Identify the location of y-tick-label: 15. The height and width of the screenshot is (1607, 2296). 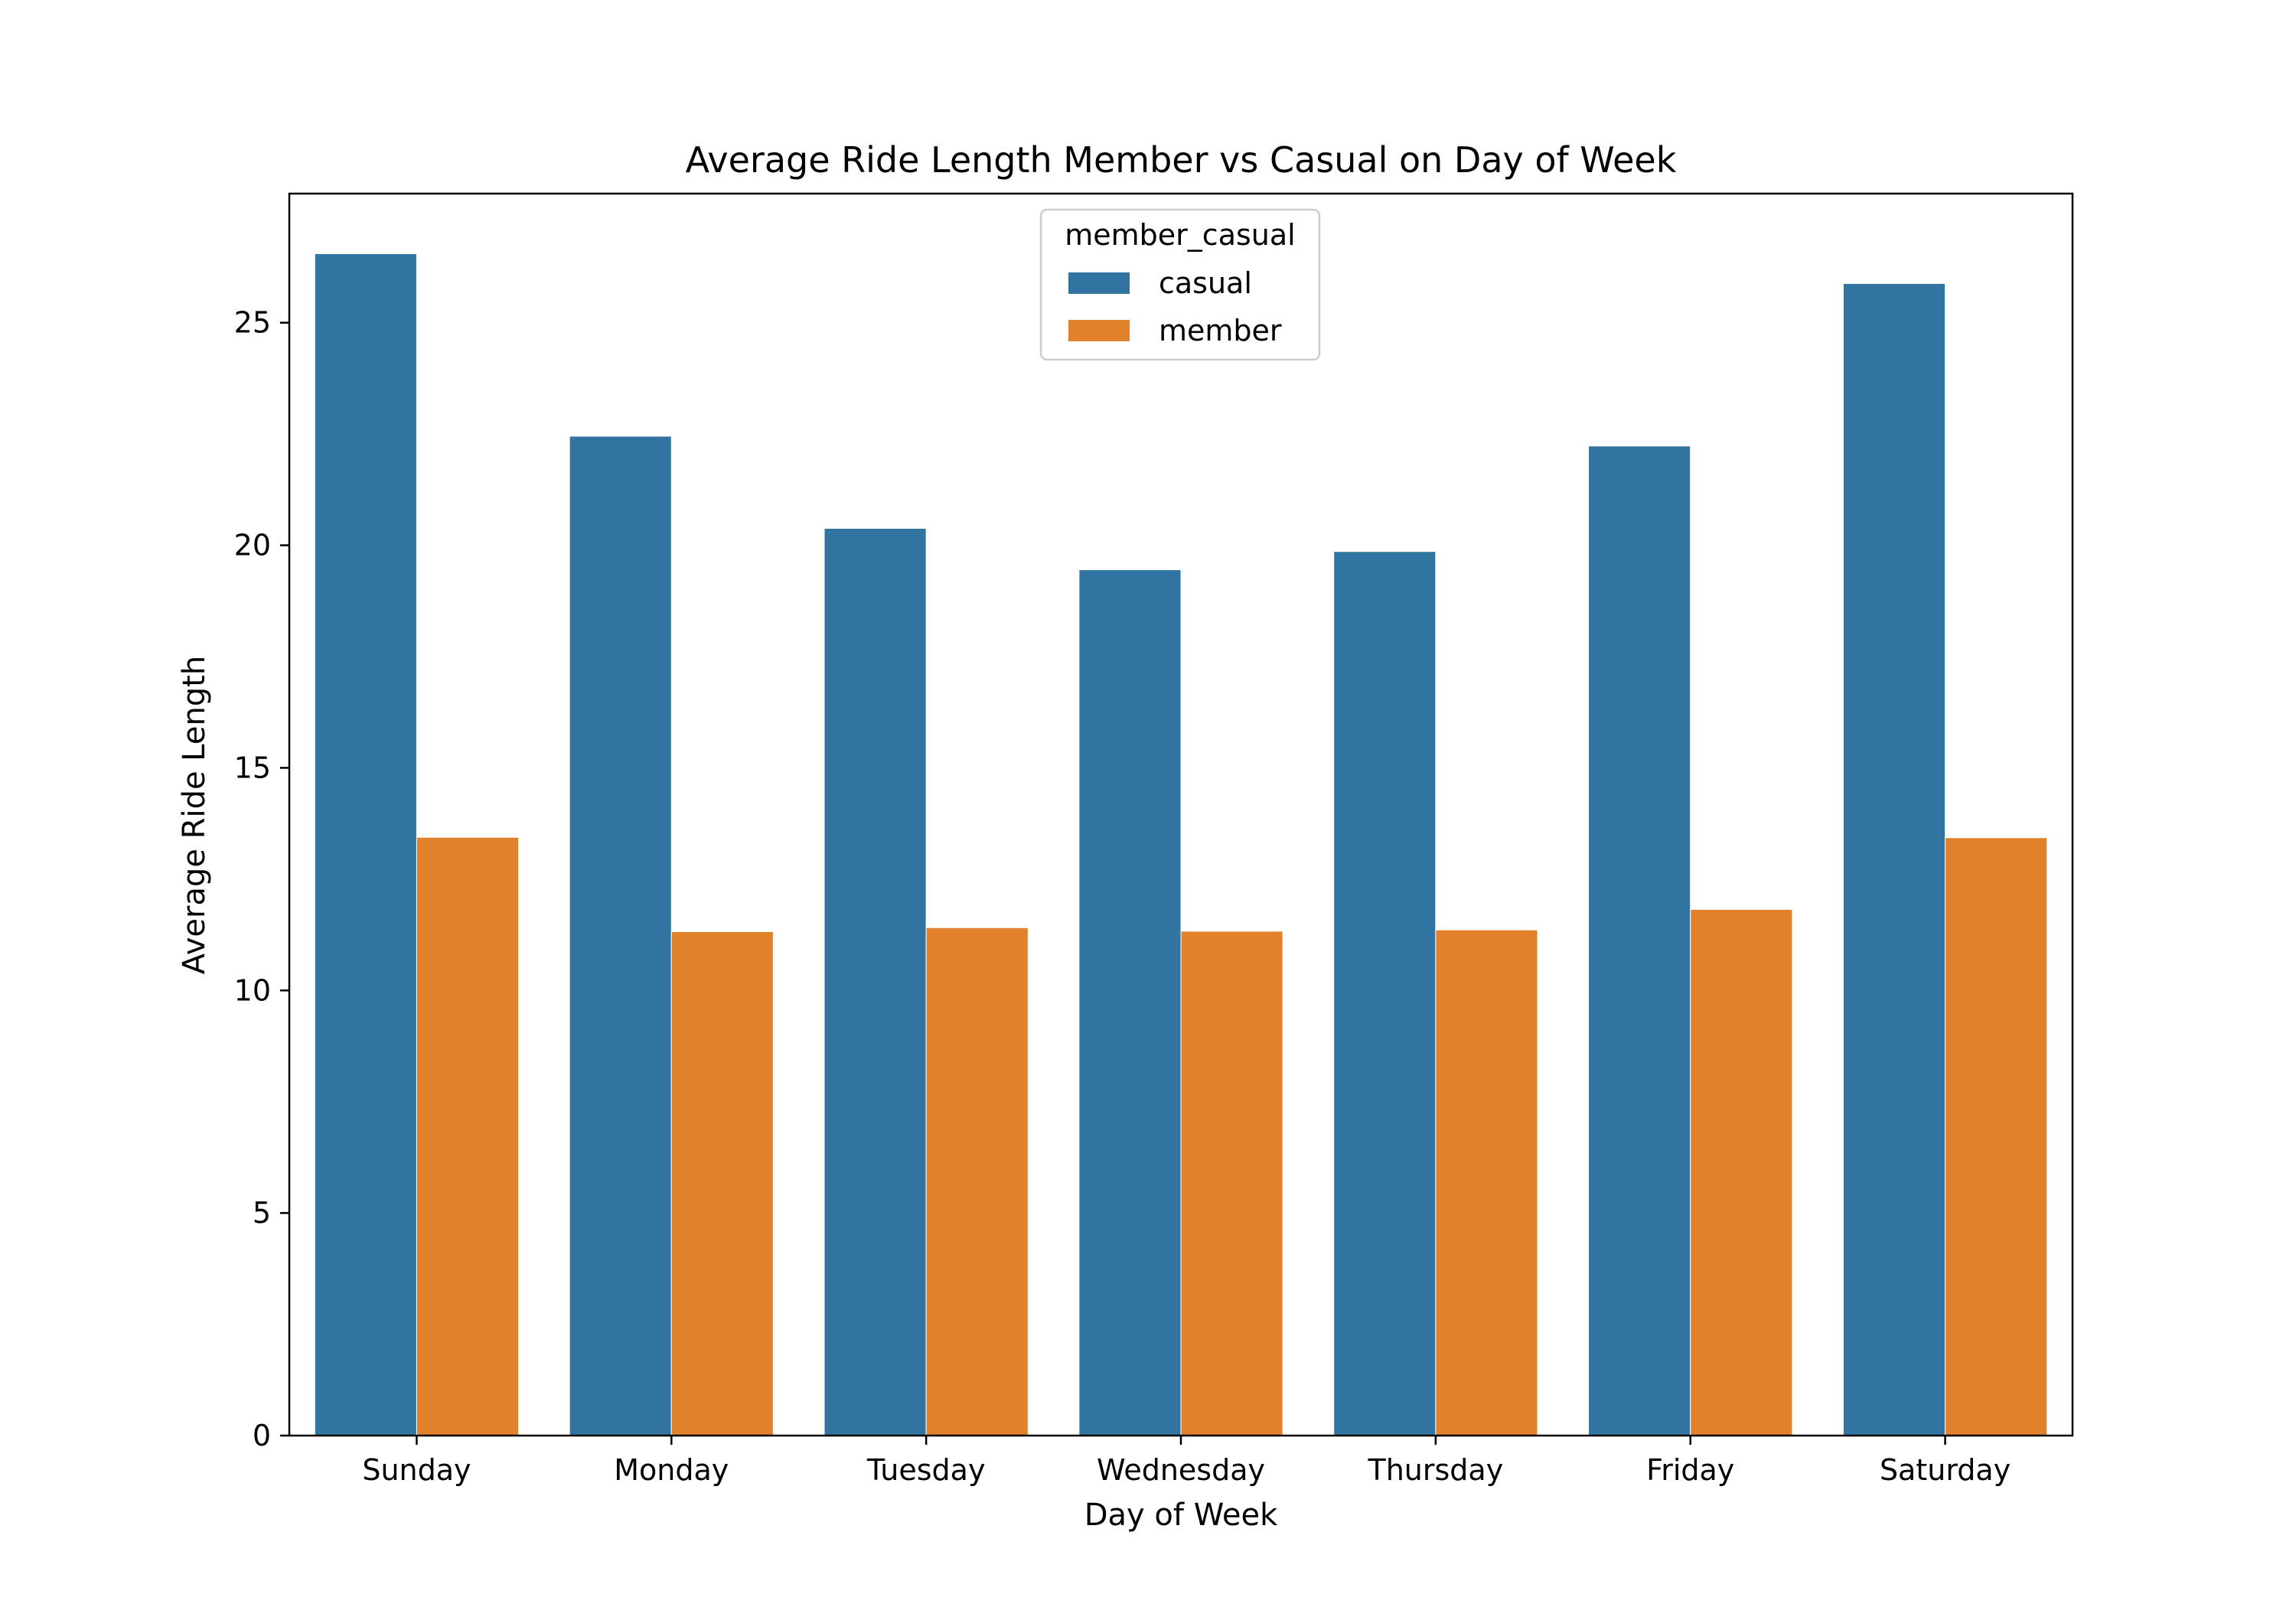
(252, 767).